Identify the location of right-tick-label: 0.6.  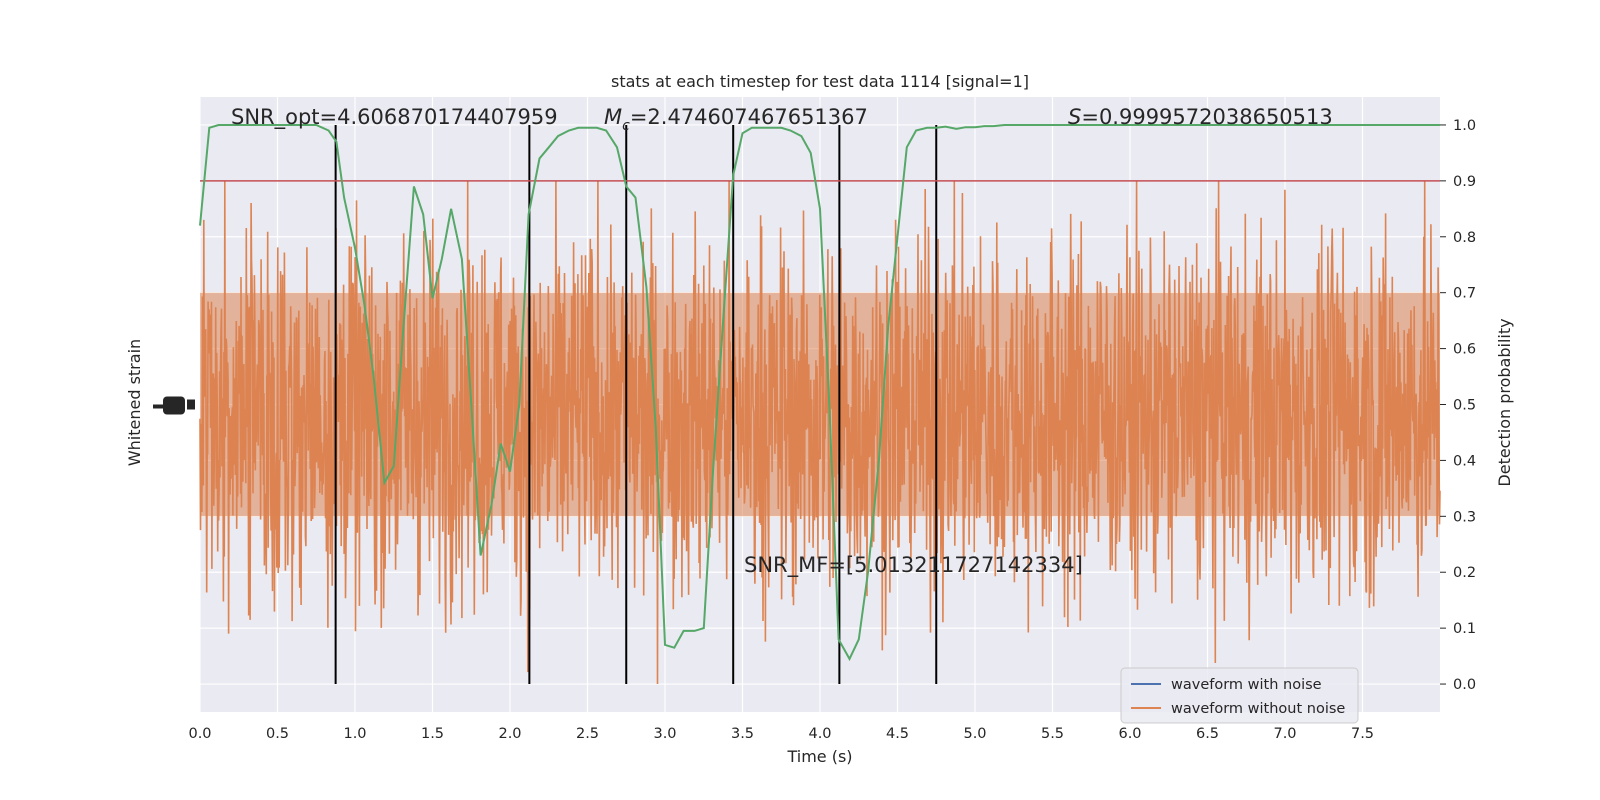
(1464, 350).